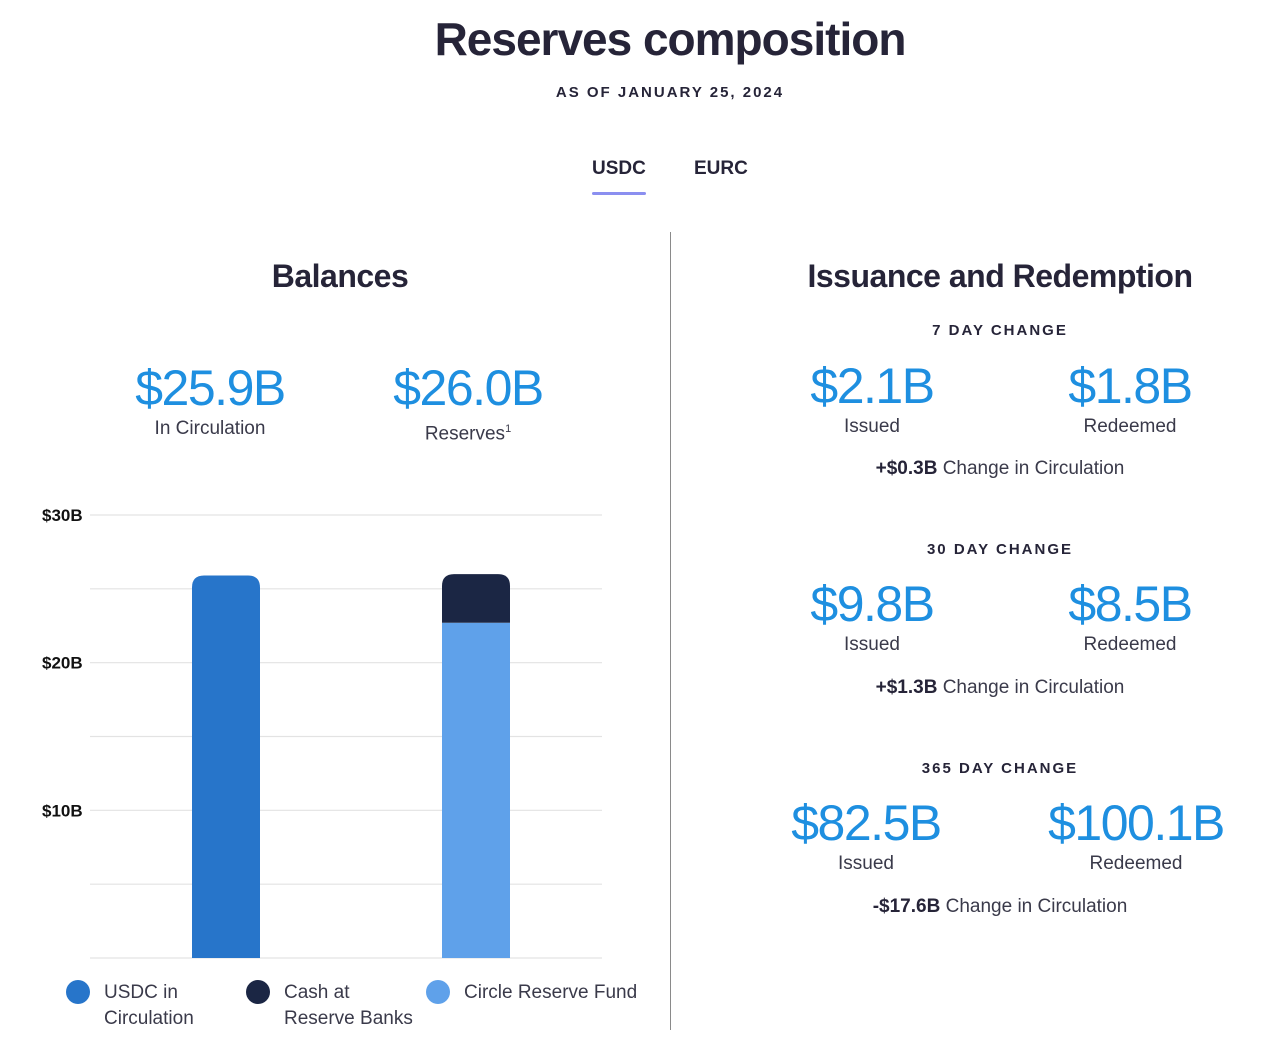  Describe the element at coordinates (210, 388) in the screenshot. I see `circulation-value: $25.9B` at that location.